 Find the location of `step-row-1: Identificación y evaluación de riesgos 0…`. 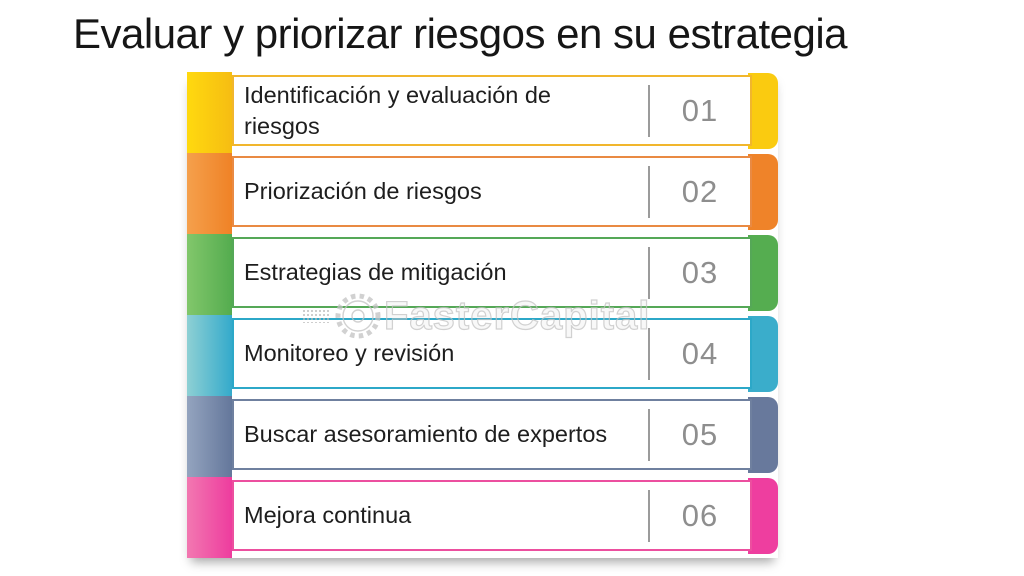

step-row-1: Identificación y evaluación de riesgos 0… is located at coordinates (482, 112).